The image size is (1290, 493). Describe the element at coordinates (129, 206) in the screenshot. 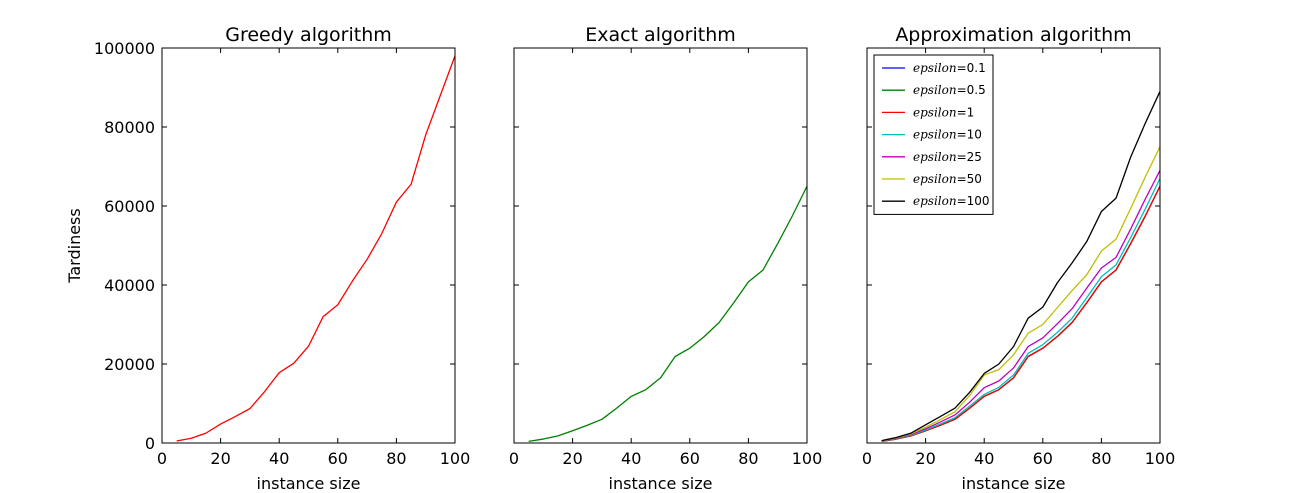

I see `y-tick-label: 60000` at that location.